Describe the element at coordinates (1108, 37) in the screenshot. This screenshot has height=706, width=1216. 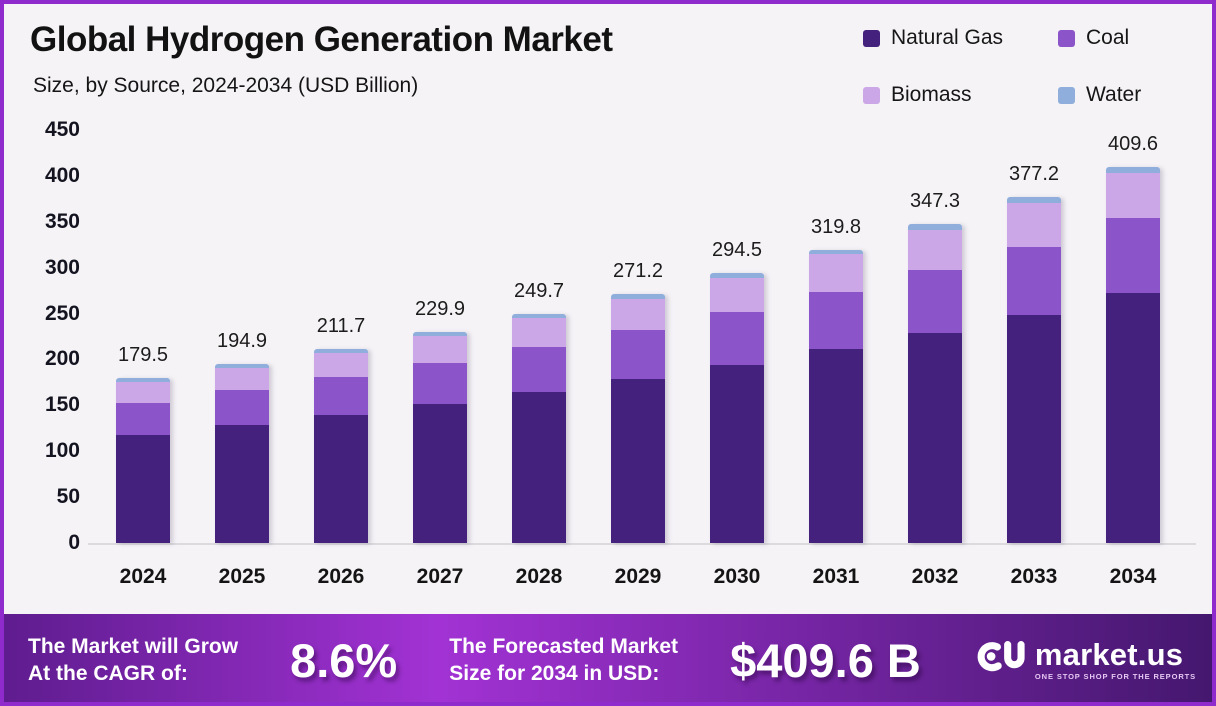
I see `legend-label: Coal` at that location.